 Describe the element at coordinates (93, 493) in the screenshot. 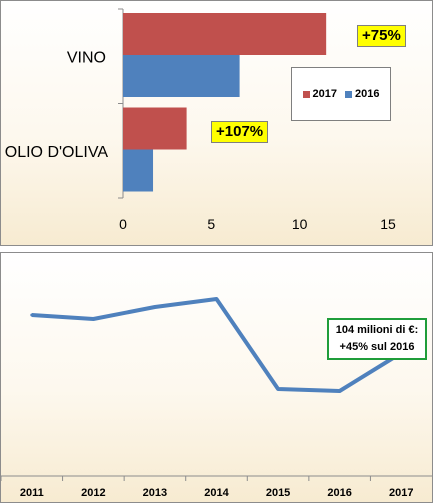

I see `x-tick-label: 2012` at that location.